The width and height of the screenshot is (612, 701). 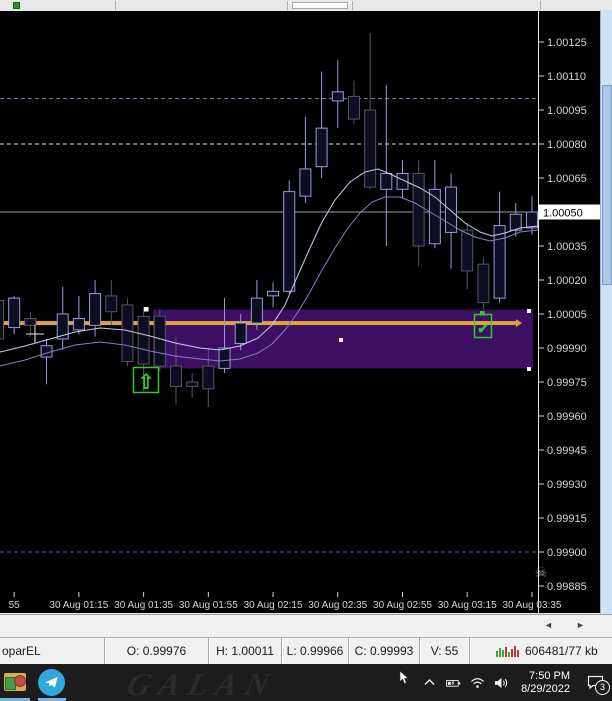 I want to click on candle-down-01:25, so click(x=111, y=304).